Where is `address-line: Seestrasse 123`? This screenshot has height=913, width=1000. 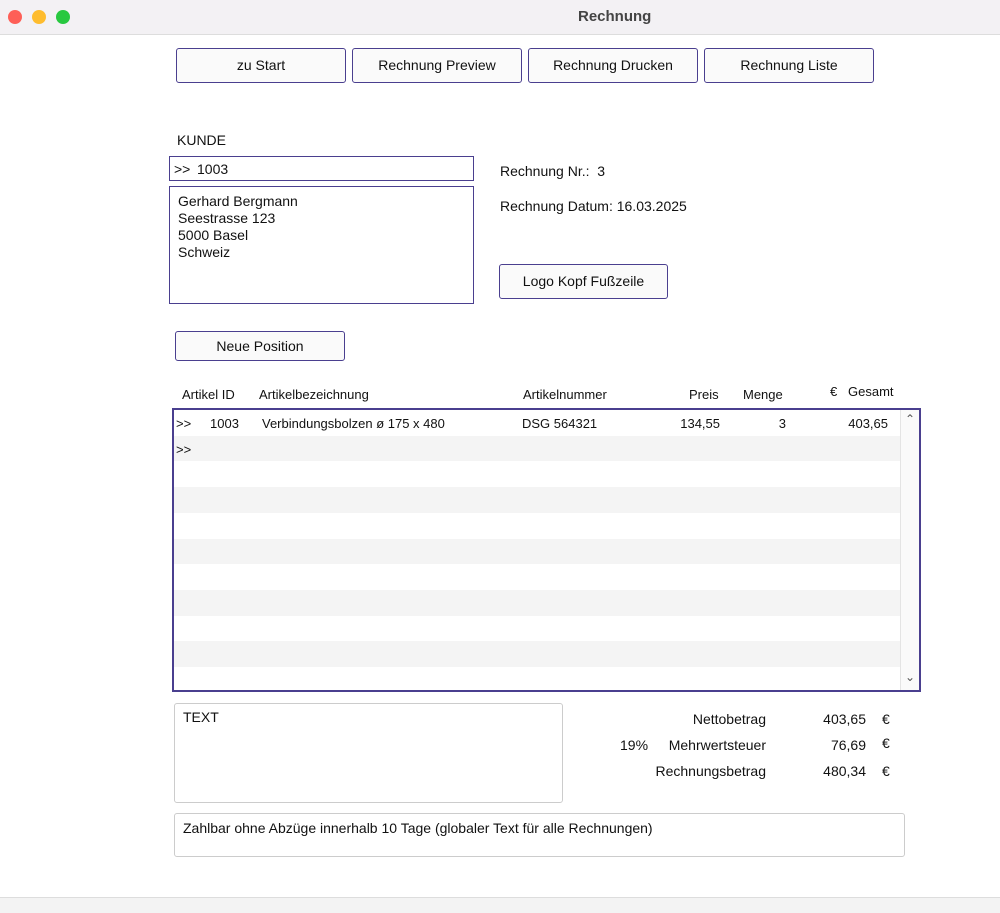
address-line: Seestrasse 123 is located at coordinates (227, 218).